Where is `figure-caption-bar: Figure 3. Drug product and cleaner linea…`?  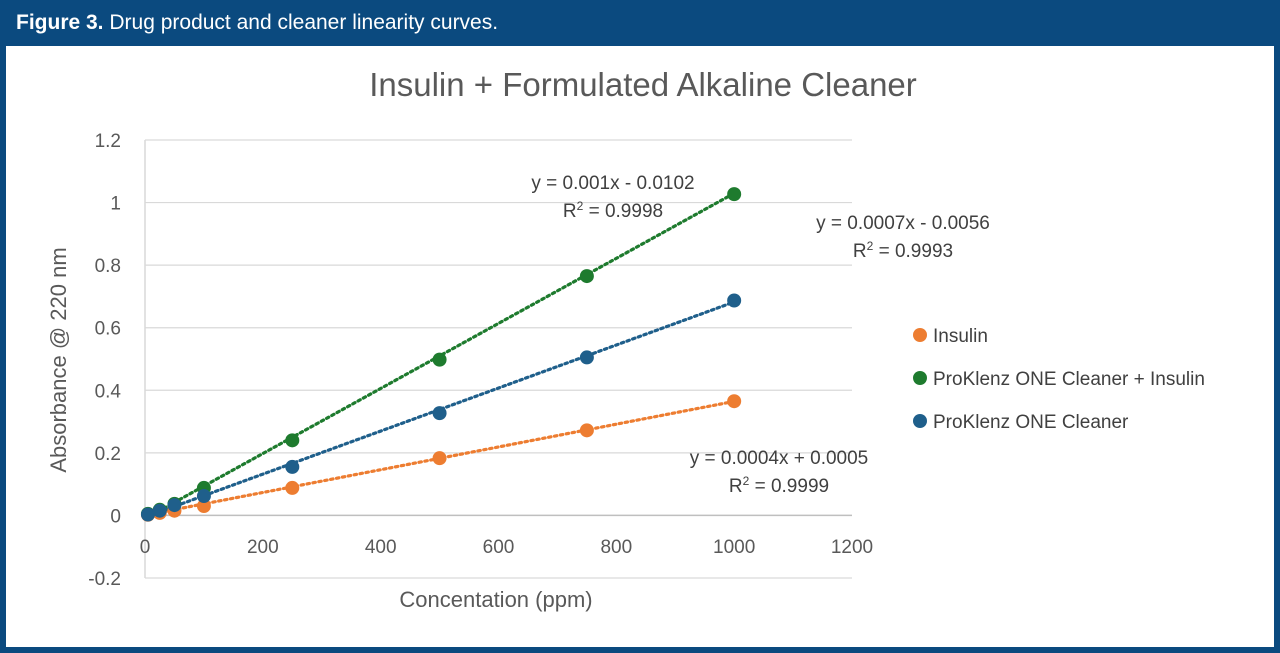 figure-caption-bar: Figure 3. Drug product and cleaner linea… is located at coordinates (640, 23).